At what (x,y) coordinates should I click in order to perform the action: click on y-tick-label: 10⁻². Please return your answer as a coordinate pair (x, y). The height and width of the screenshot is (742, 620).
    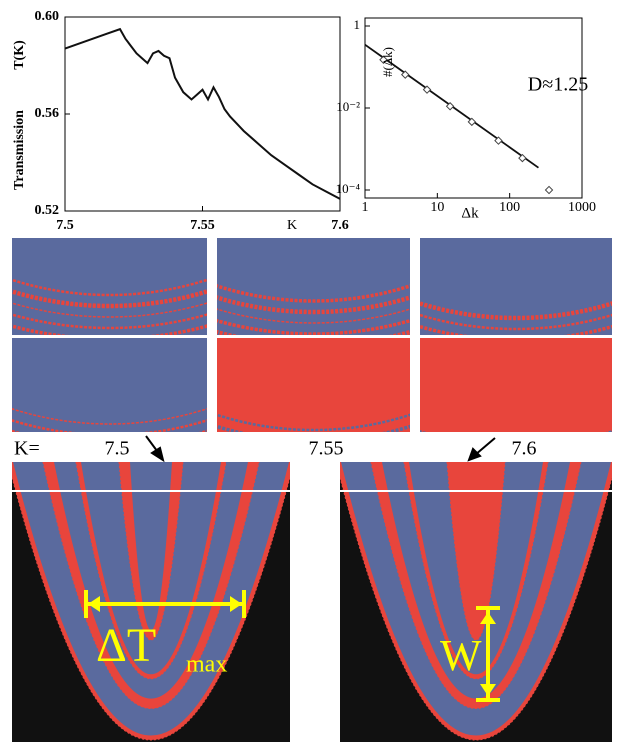
    Looking at the image, I should click on (348, 106).